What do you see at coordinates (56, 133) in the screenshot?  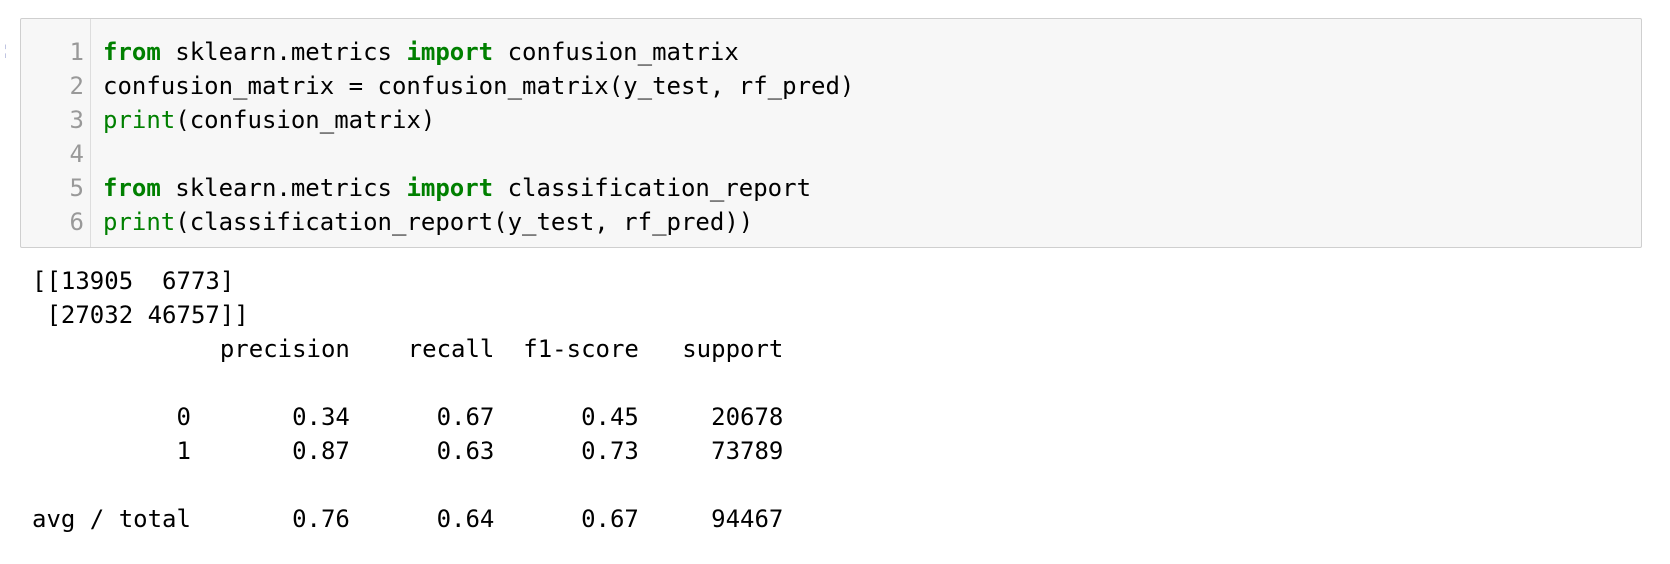 I see `line-number-gutter: 1 2 3 4 5 6` at bounding box center [56, 133].